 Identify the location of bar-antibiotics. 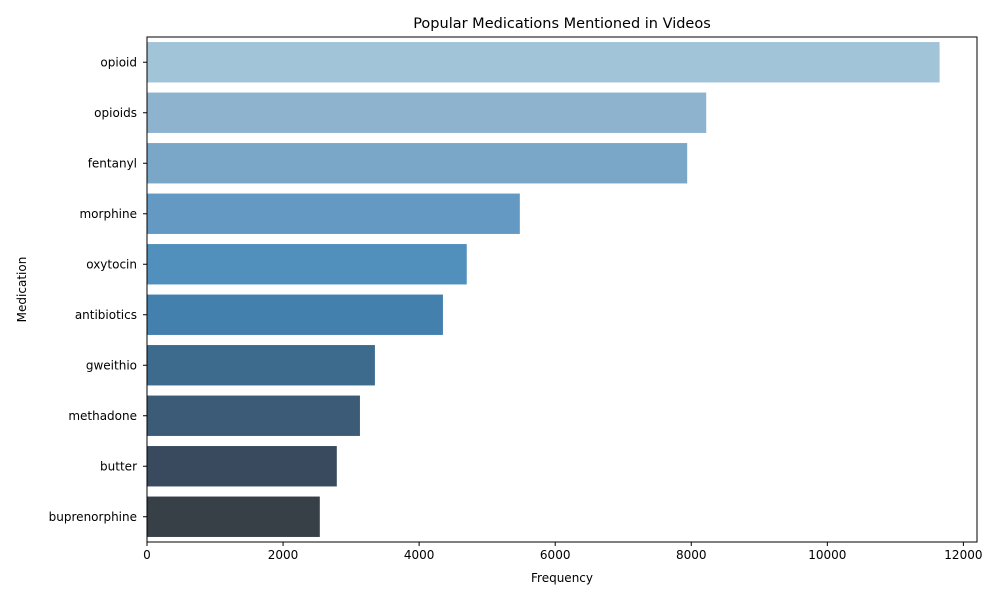
(295, 314).